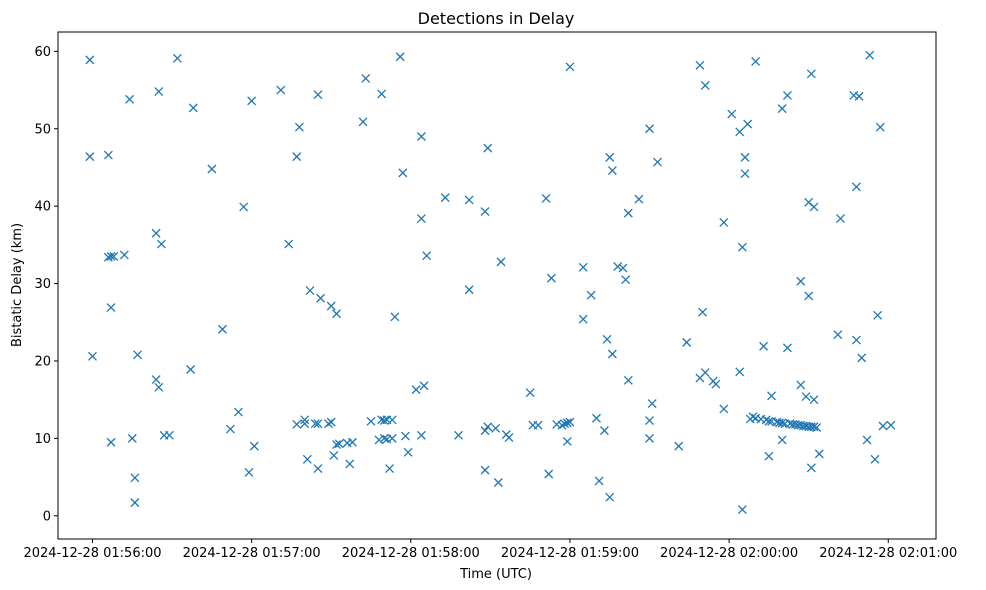 The width and height of the screenshot is (986, 590). What do you see at coordinates (411, 553) in the screenshot?
I see `x-tick-label: 2024-12-28 01:58:00` at bounding box center [411, 553].